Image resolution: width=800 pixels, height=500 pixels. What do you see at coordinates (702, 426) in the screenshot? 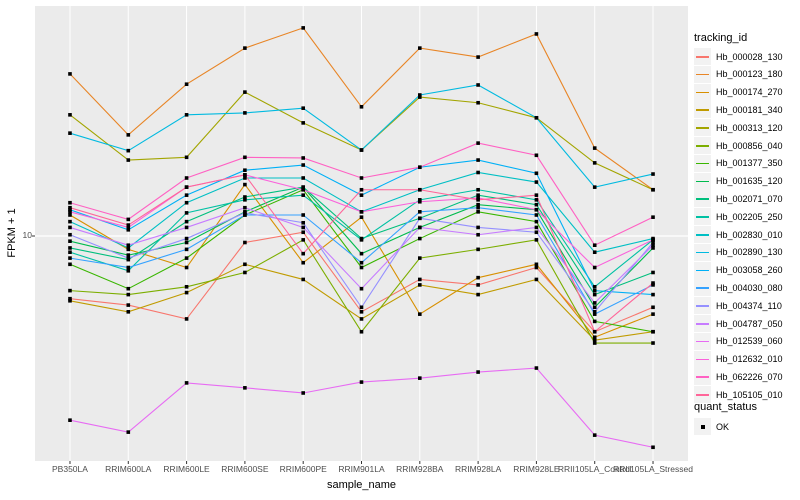
I see `quant-ok-key` at bounding box center [702, 426].